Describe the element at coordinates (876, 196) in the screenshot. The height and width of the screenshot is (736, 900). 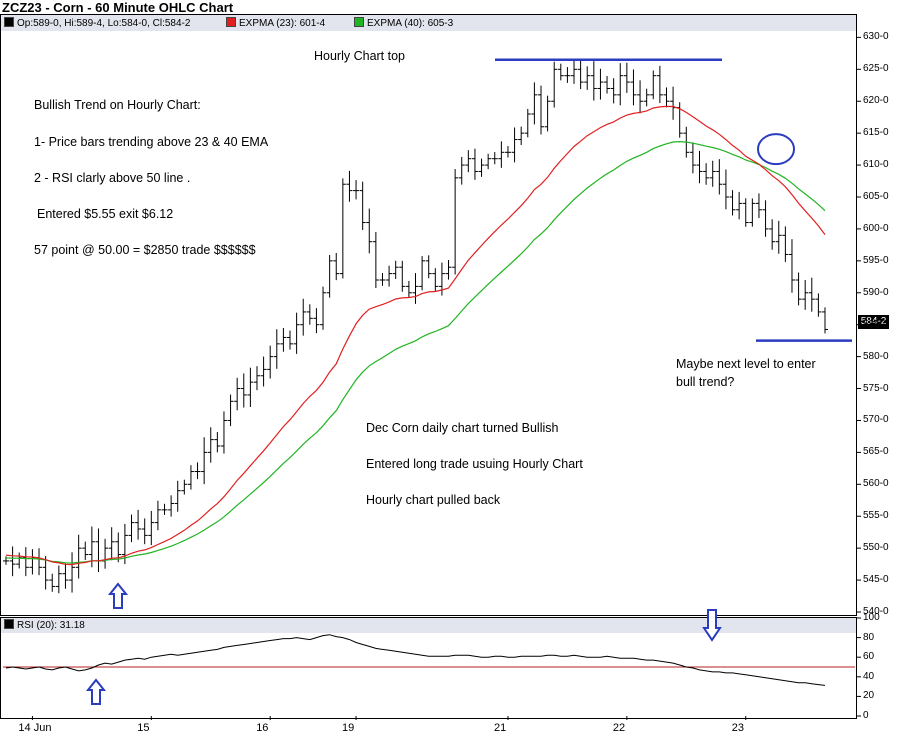
I see `price-tick-label: 605-0` at that location.